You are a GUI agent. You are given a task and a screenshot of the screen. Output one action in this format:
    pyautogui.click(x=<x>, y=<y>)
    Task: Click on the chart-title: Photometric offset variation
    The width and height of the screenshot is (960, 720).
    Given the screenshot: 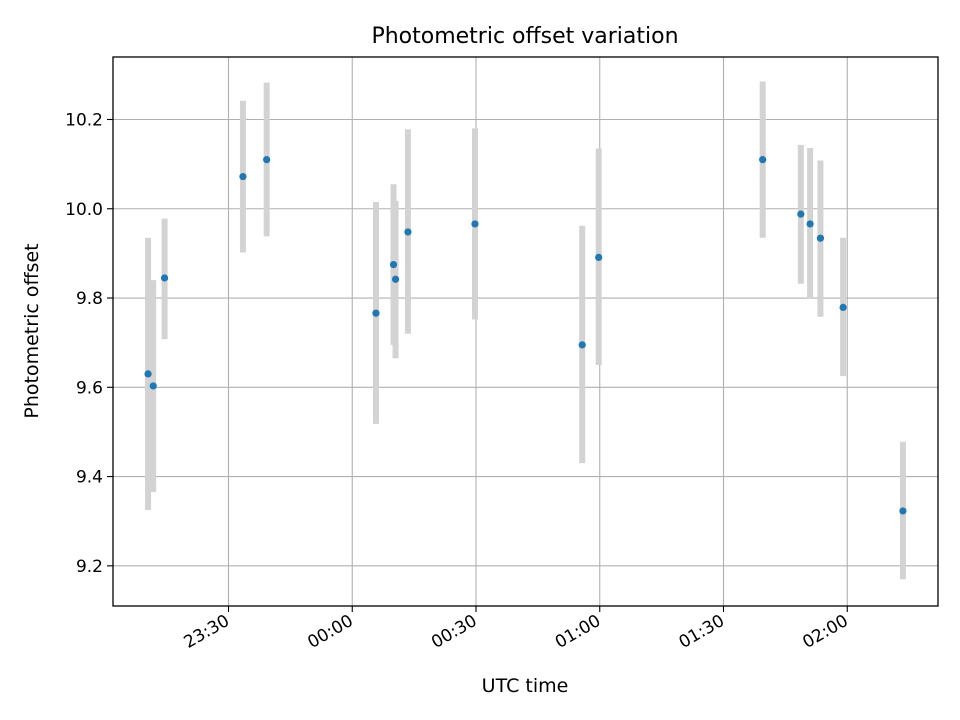 What is the action you would take?
    pyautogui.click(x=524, y=36)
    